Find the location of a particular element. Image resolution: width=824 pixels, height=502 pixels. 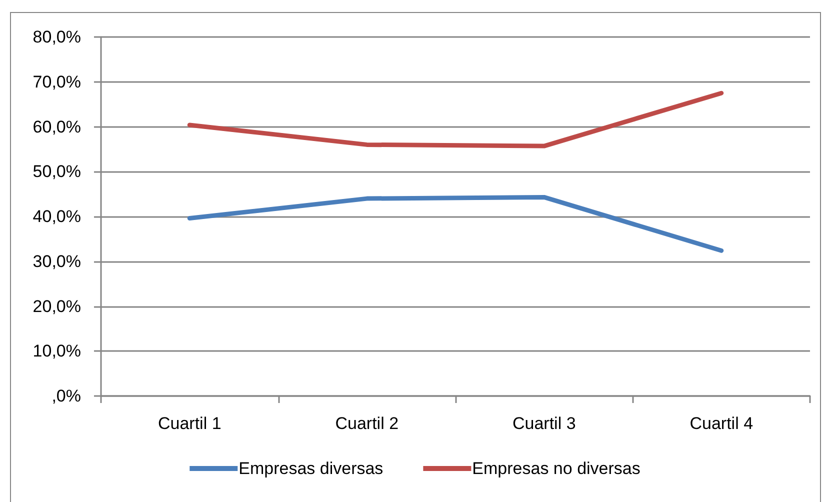

y-tick-label: 10,0% is located at coordinates (56, 351).